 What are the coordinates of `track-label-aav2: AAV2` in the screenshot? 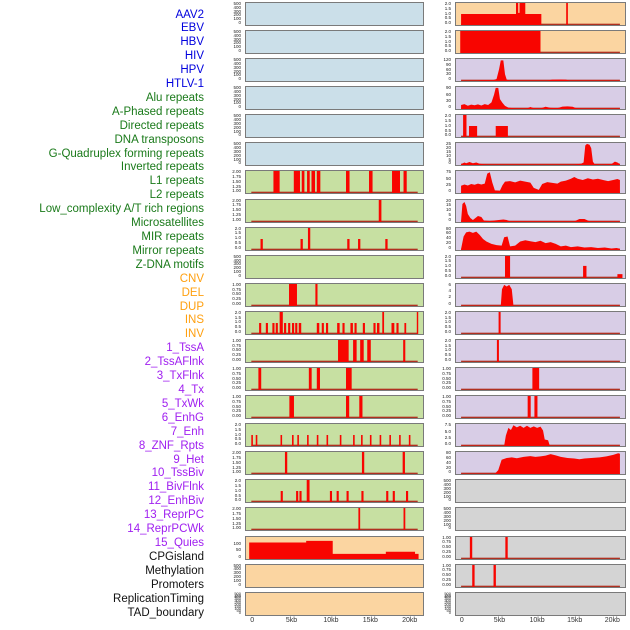 It's located at (189, 14).